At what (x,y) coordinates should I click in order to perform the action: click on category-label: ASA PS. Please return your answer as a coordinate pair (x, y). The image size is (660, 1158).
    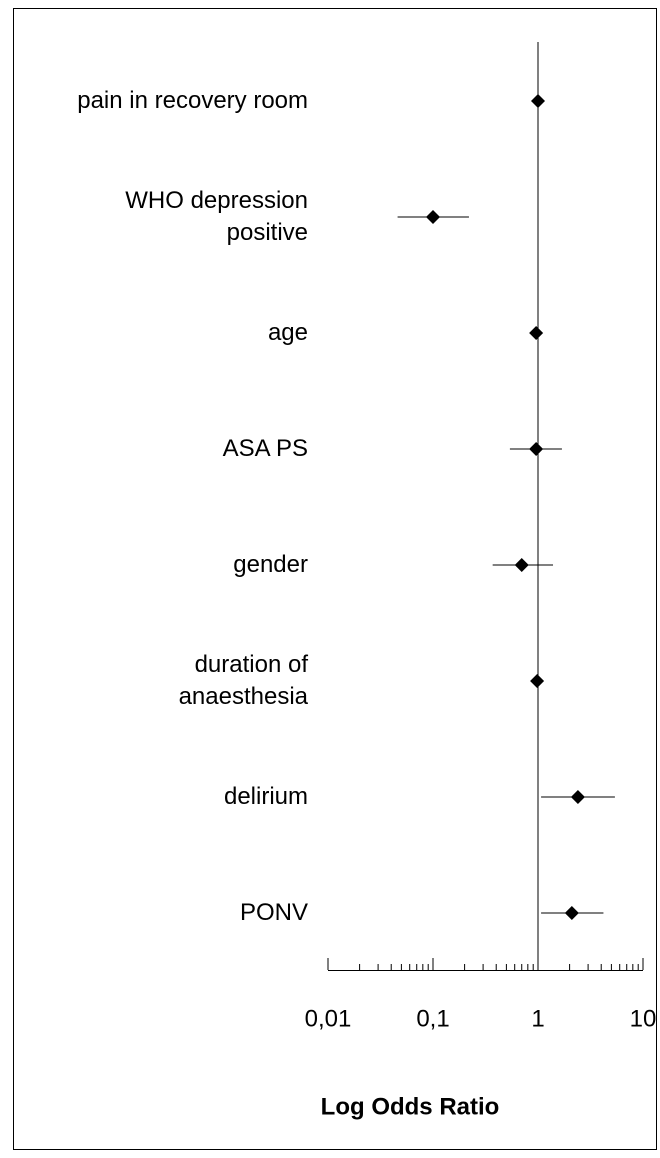
    Looking at the image, I should click on (265, 448).